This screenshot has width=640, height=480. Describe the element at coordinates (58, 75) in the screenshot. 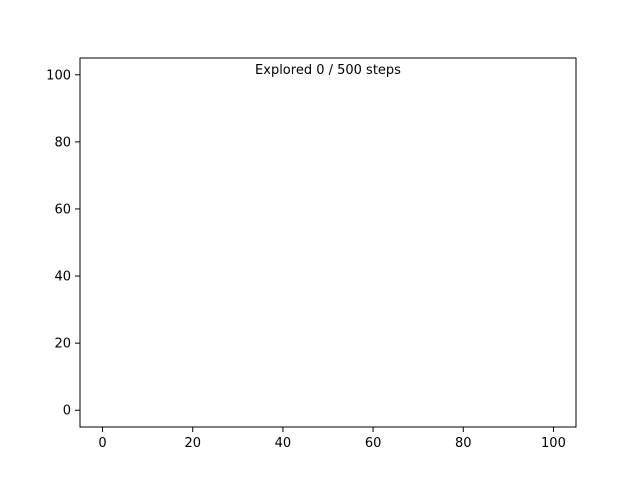

I see `y-tick-label: 100` at that location.